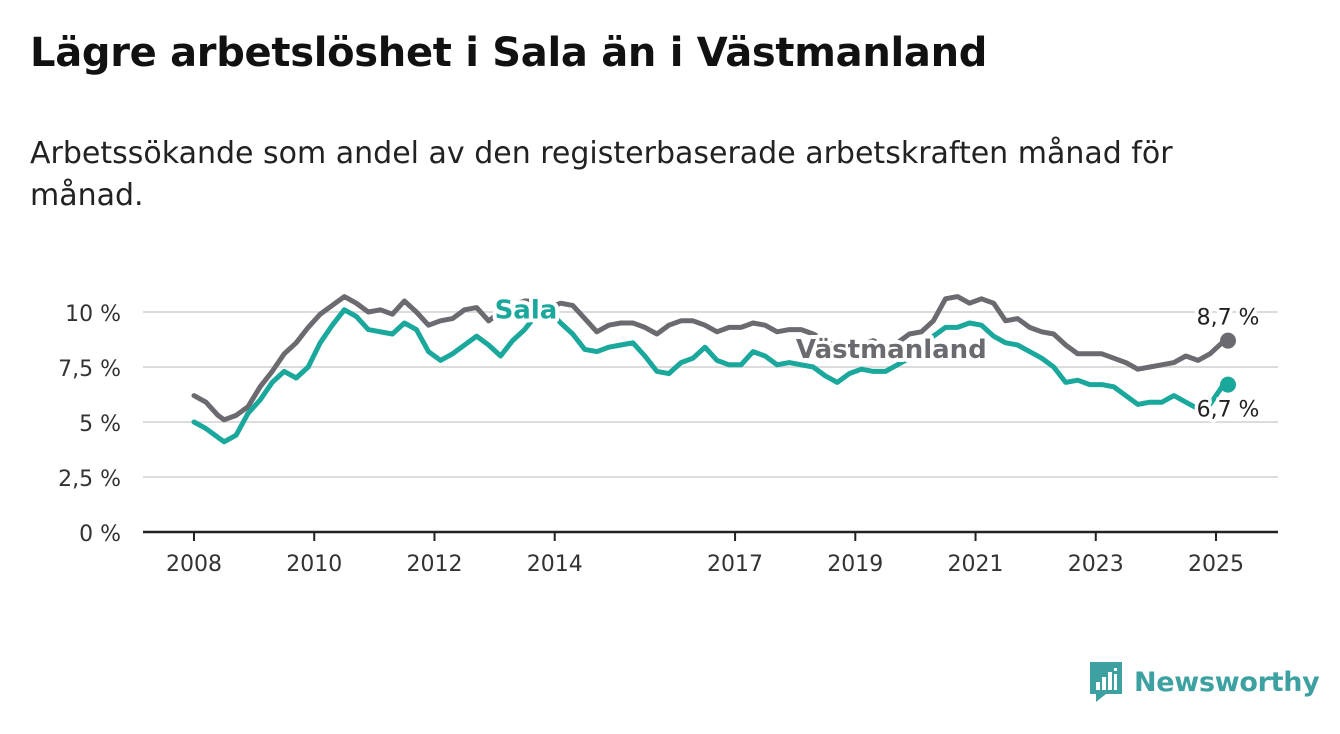 The width and height of the screenshot is (1340, 734). Describe the element at coordinates (100, 424) in the screenshot. I see `y-tick-label: 5 %` at that location.